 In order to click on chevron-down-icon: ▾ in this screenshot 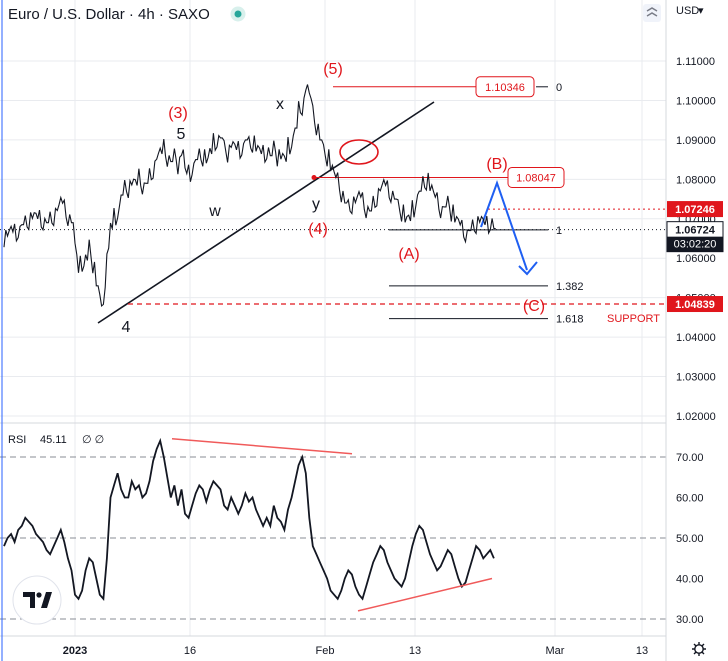, I will do `click(701, 11)`.